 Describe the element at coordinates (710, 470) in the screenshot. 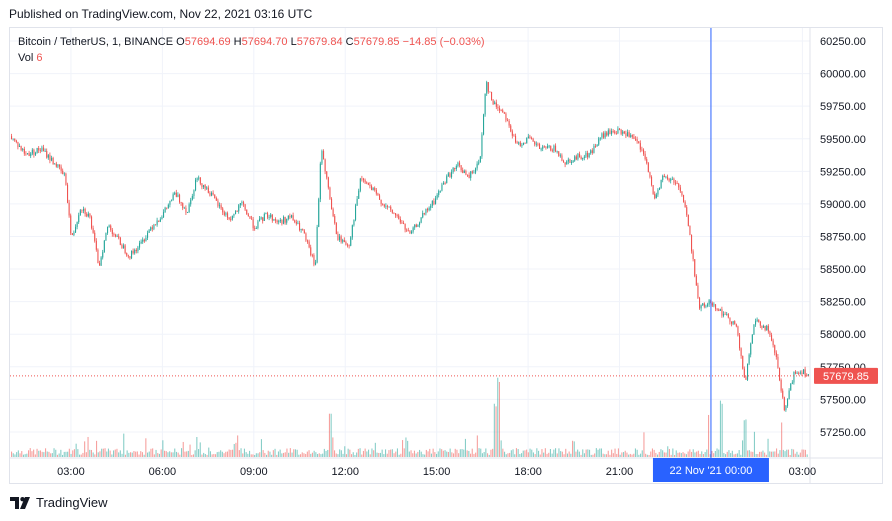

I see `crosshair-time-badge` at that location.